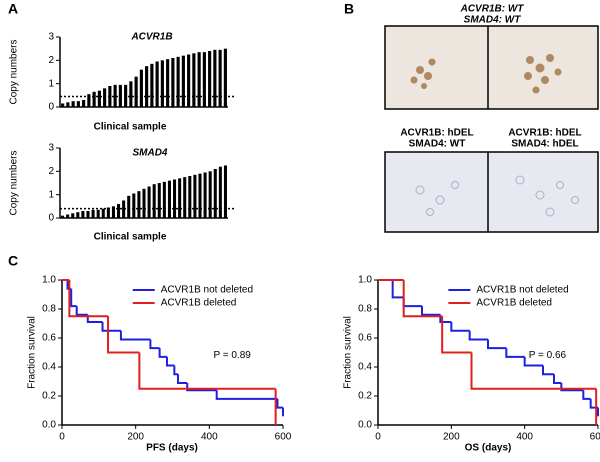 This screenshot has height=462, width=600. What do you see at coordinates (13, 261) in the screenshot?
I see `panel-label: C` at bounding box center [13, 261].